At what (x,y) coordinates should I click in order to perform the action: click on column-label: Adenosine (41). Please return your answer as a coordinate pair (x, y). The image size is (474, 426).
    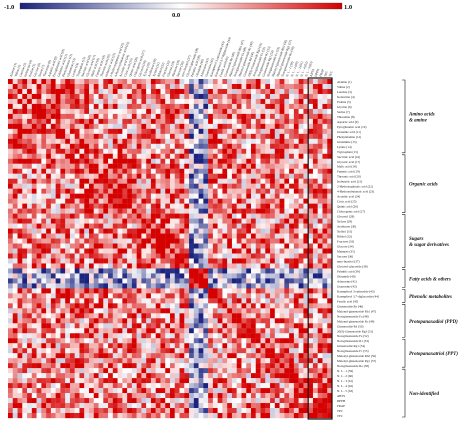
    Looking at the image, I should click on (204, 67).